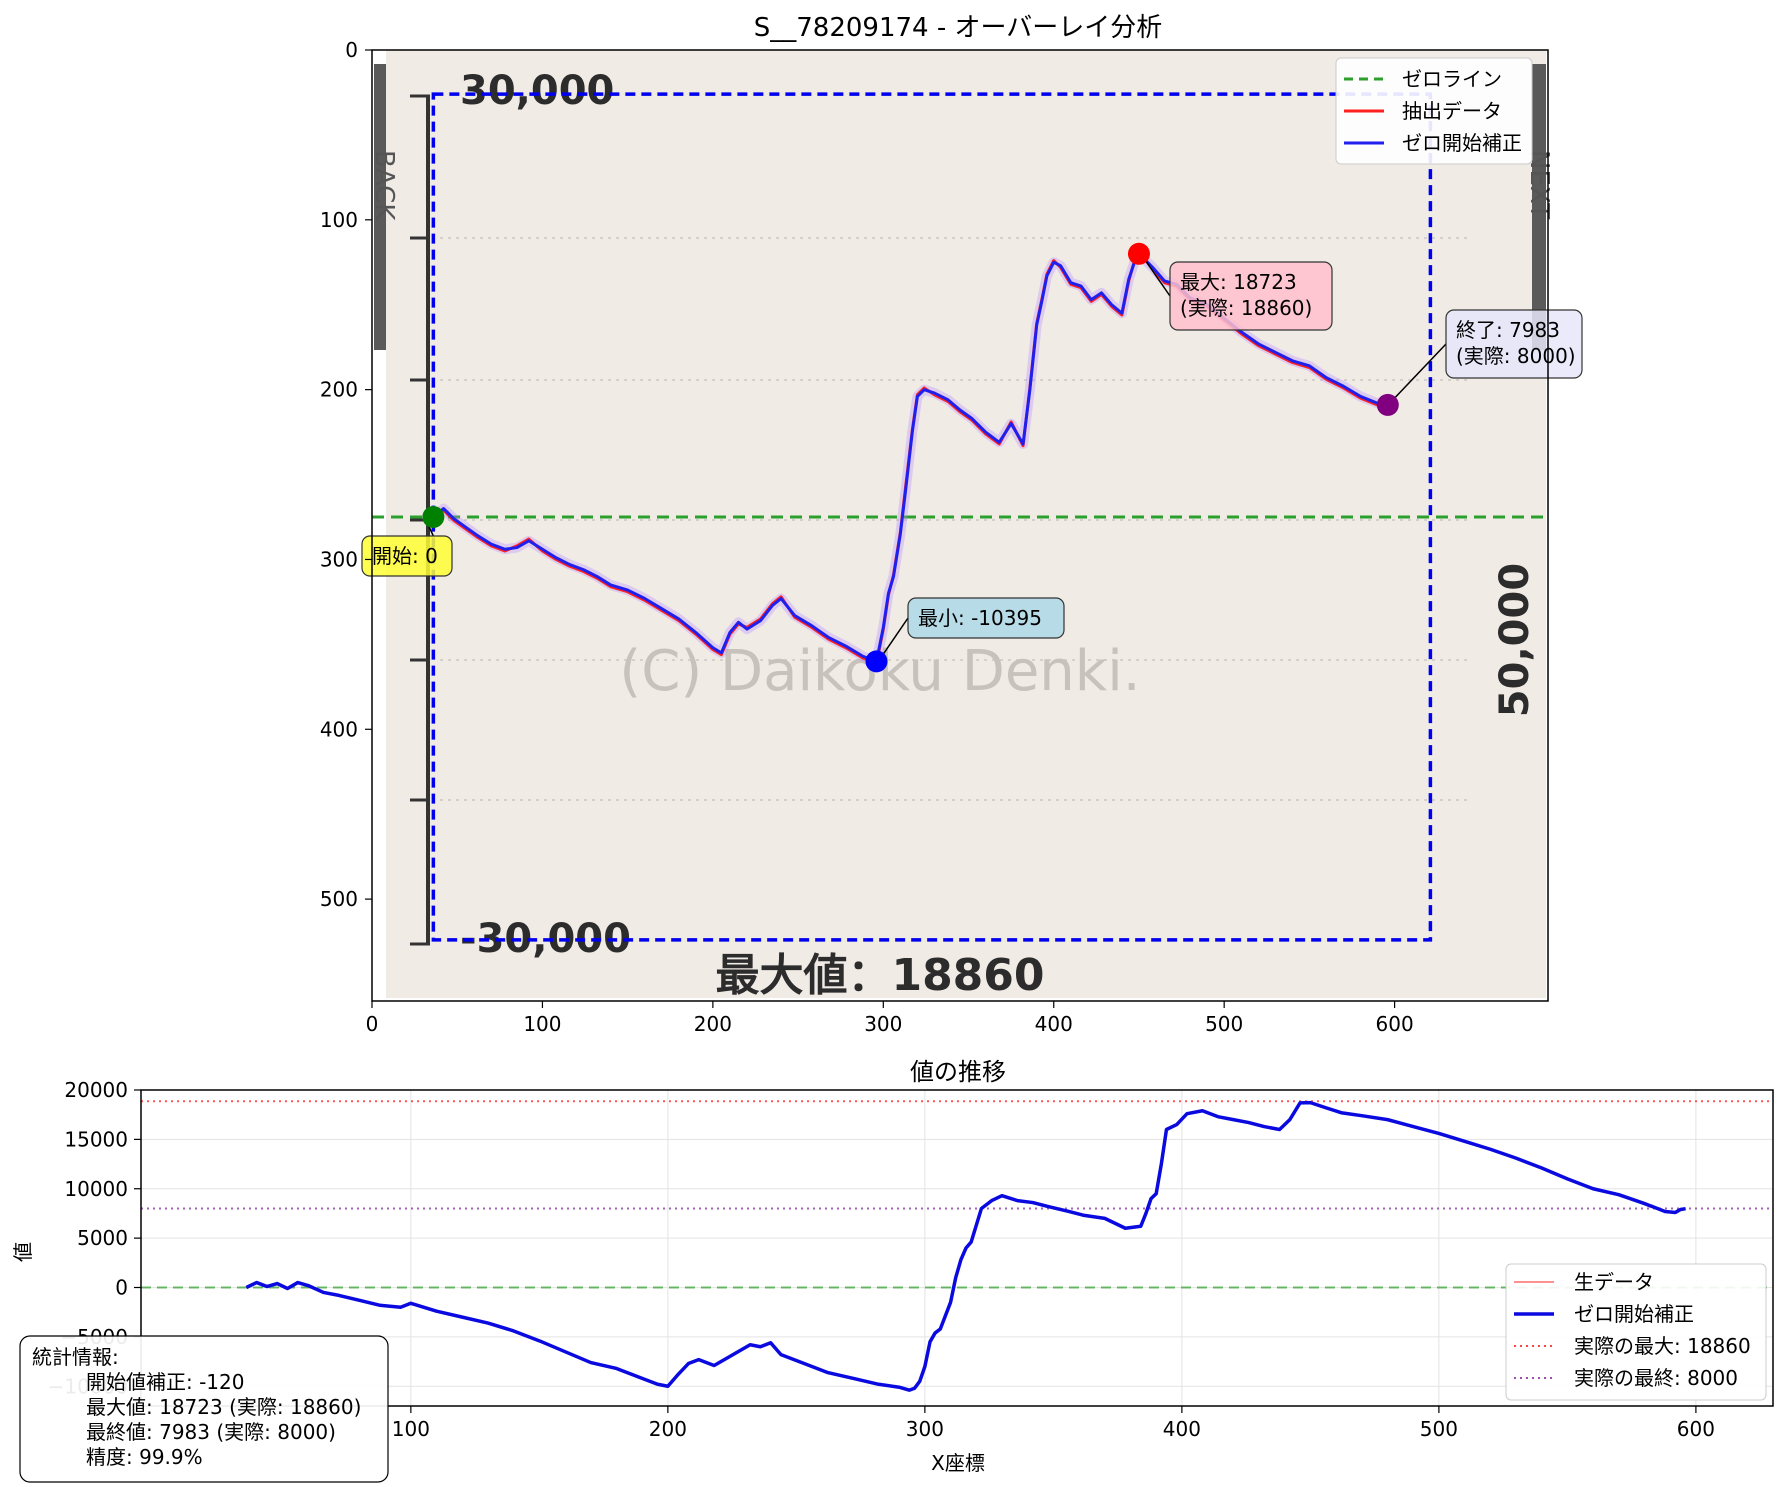  I want to click on trend-ylabel: 値, so click(23, 1252).